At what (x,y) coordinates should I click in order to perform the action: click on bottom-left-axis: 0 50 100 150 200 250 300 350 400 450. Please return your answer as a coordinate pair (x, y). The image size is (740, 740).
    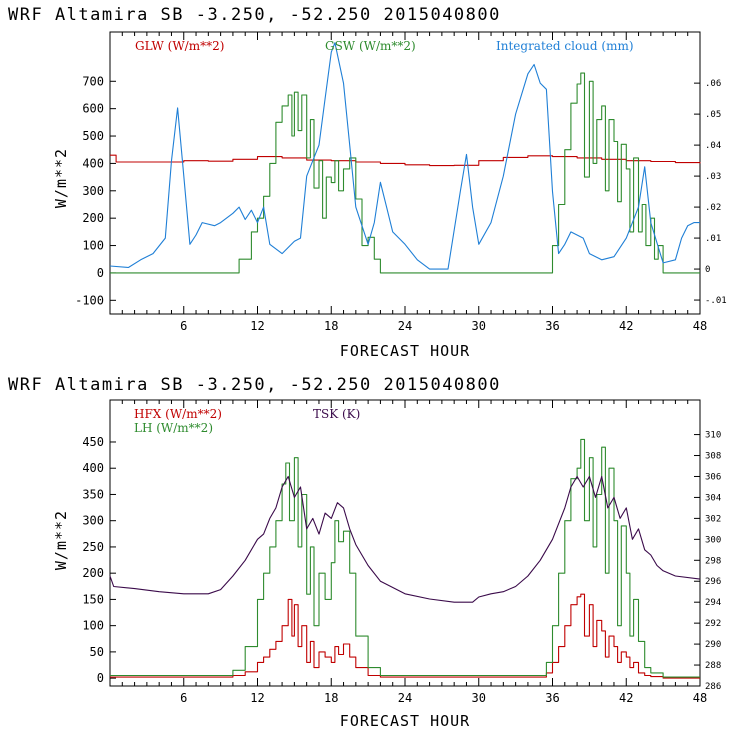
    Looking at the image, I should click on (99, 560).